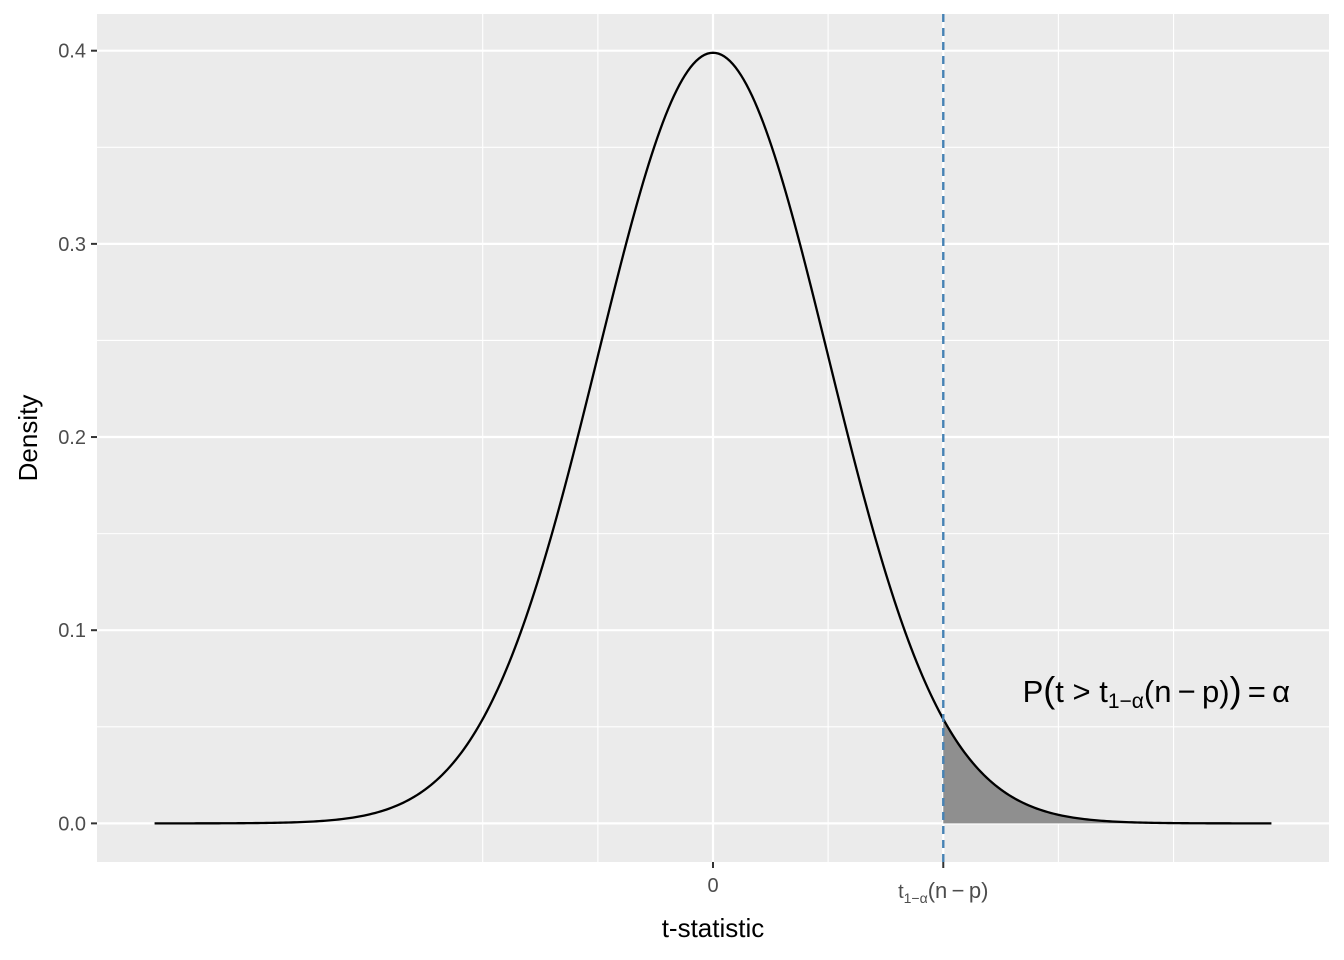  I want to click on x-axis-ticks: 0, so click(826, 879).